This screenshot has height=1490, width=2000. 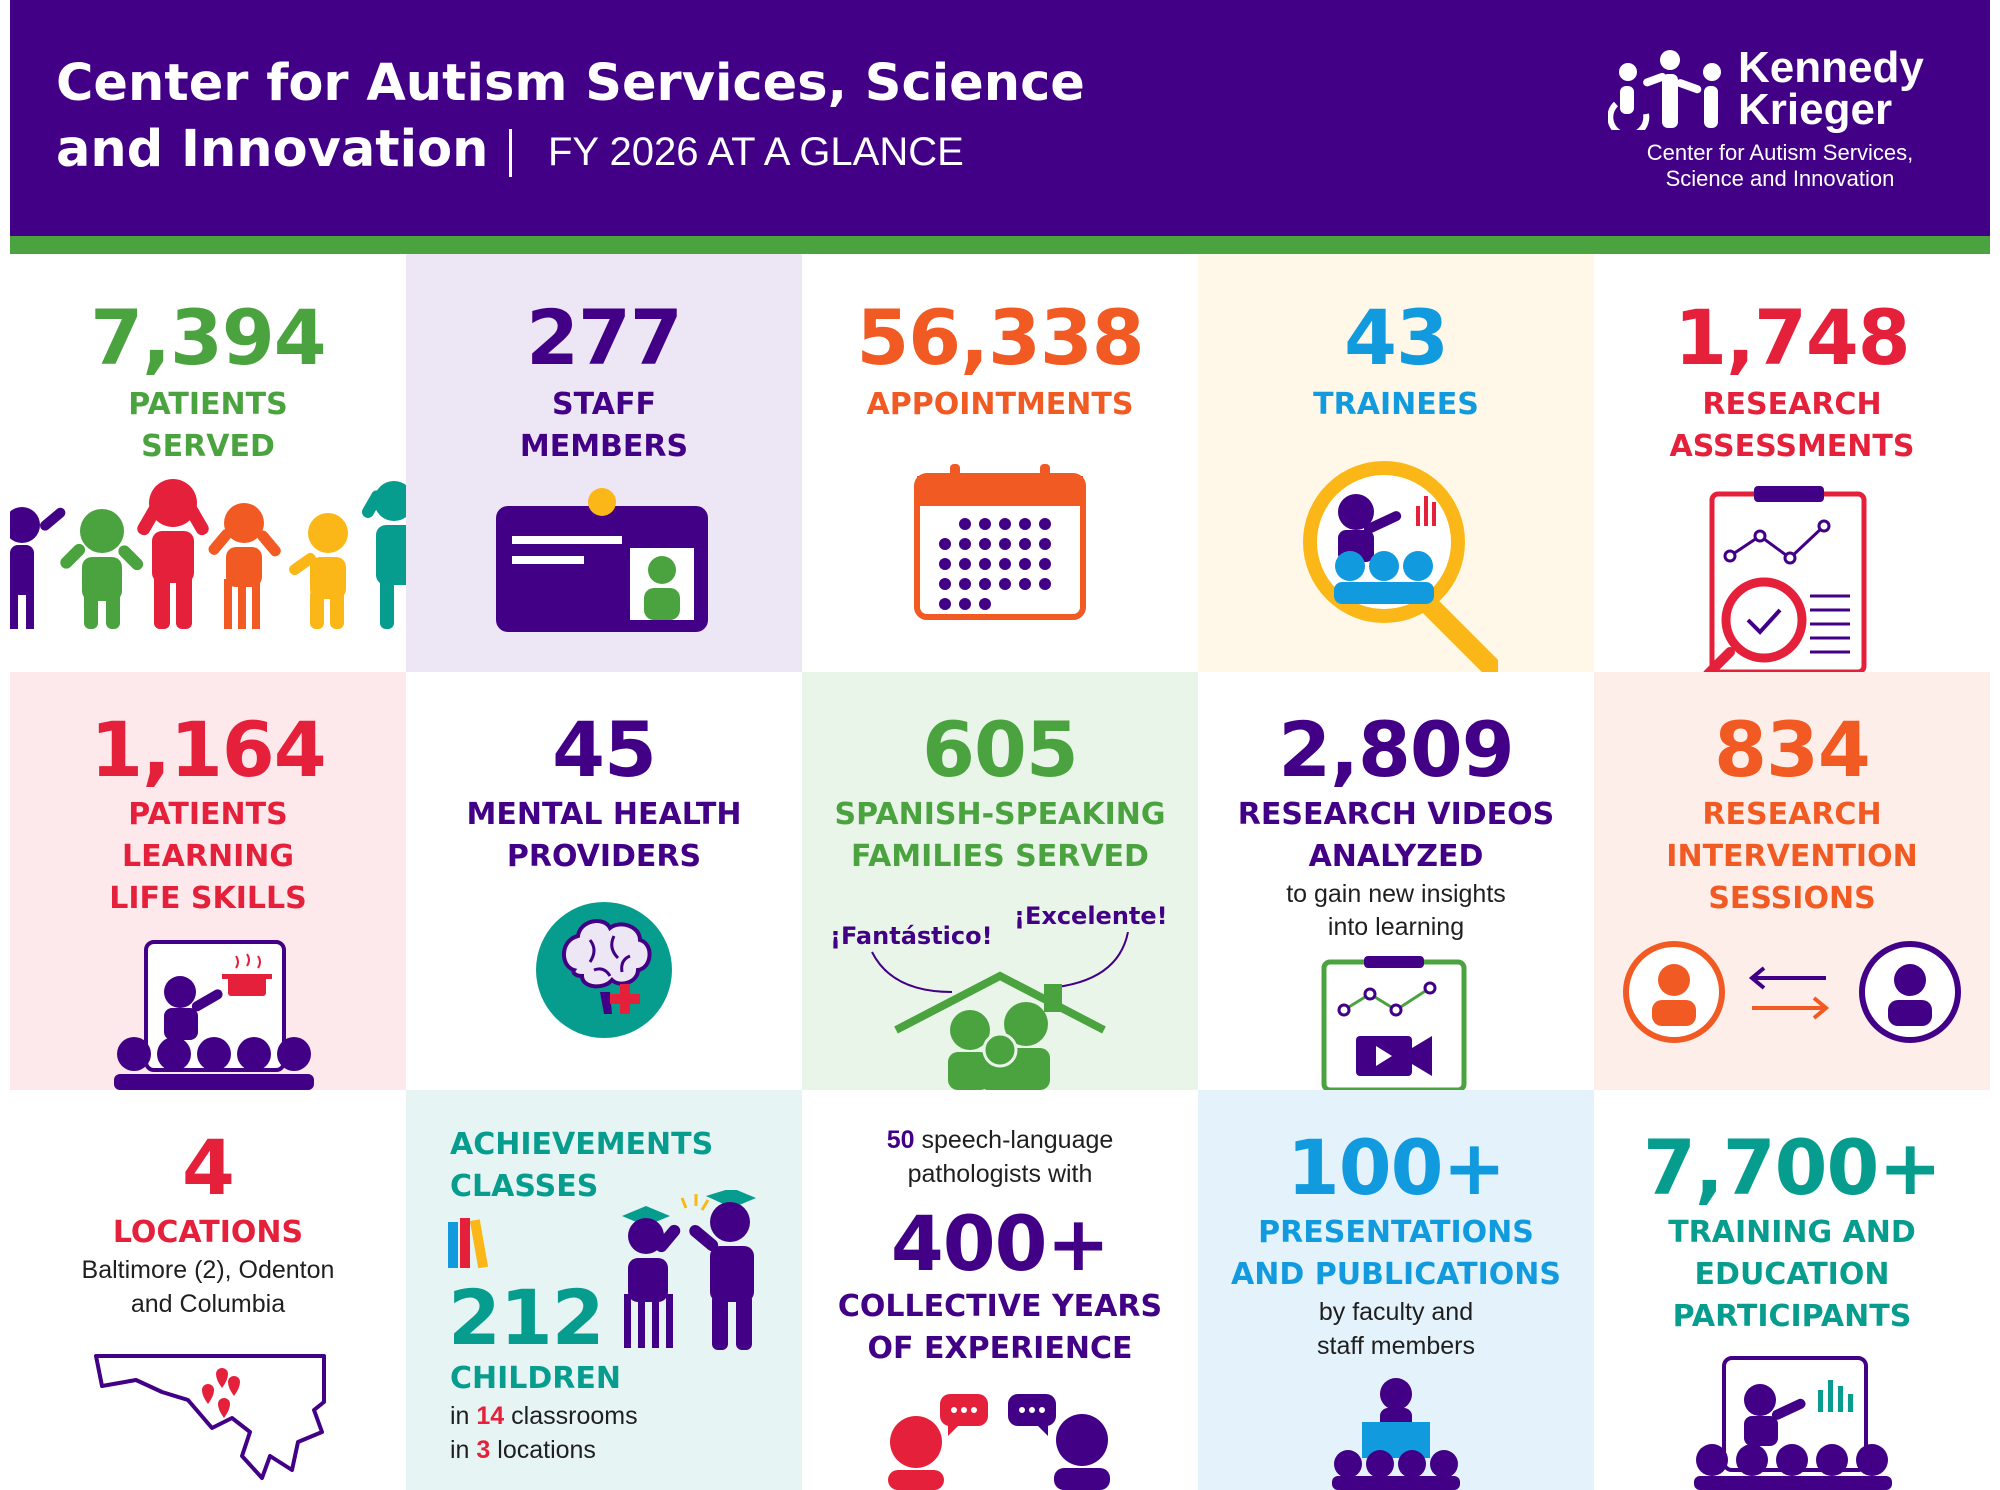 I want to click on stat-sub-line2: in 3 locations, so click(x=626, y=1450).